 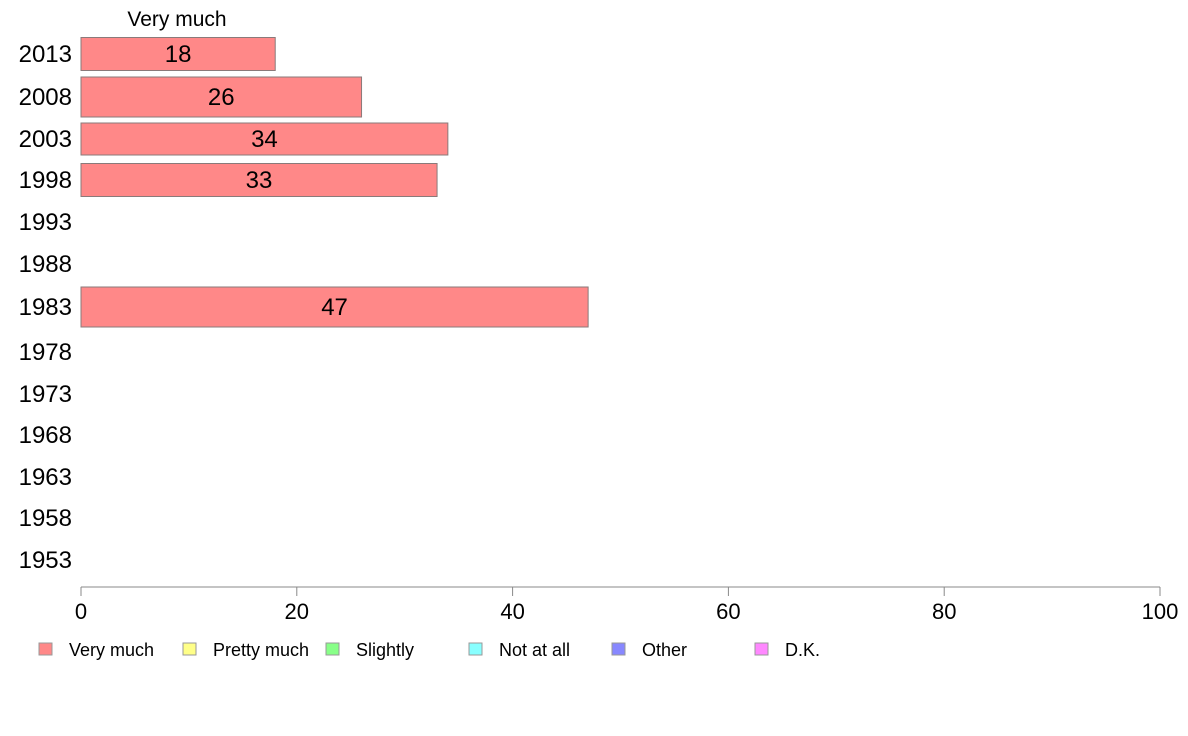 I want to click on year-label: 1968, so click(x=45, y=435).